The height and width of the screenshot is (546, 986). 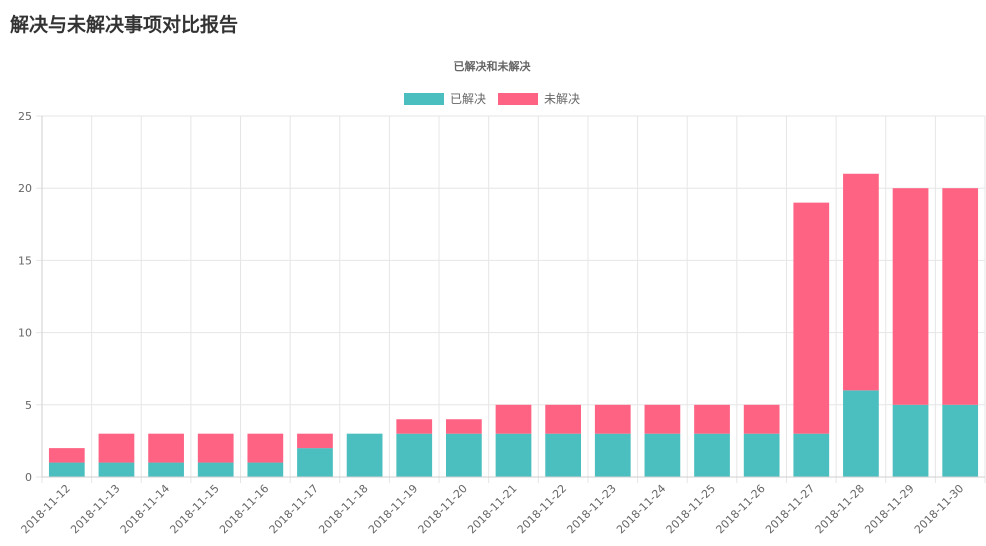 What do you see at coordinates (393, 509) in the screenshot?
I see `x-tick-label: 2018-11-19` at bounding box center [393, 509].